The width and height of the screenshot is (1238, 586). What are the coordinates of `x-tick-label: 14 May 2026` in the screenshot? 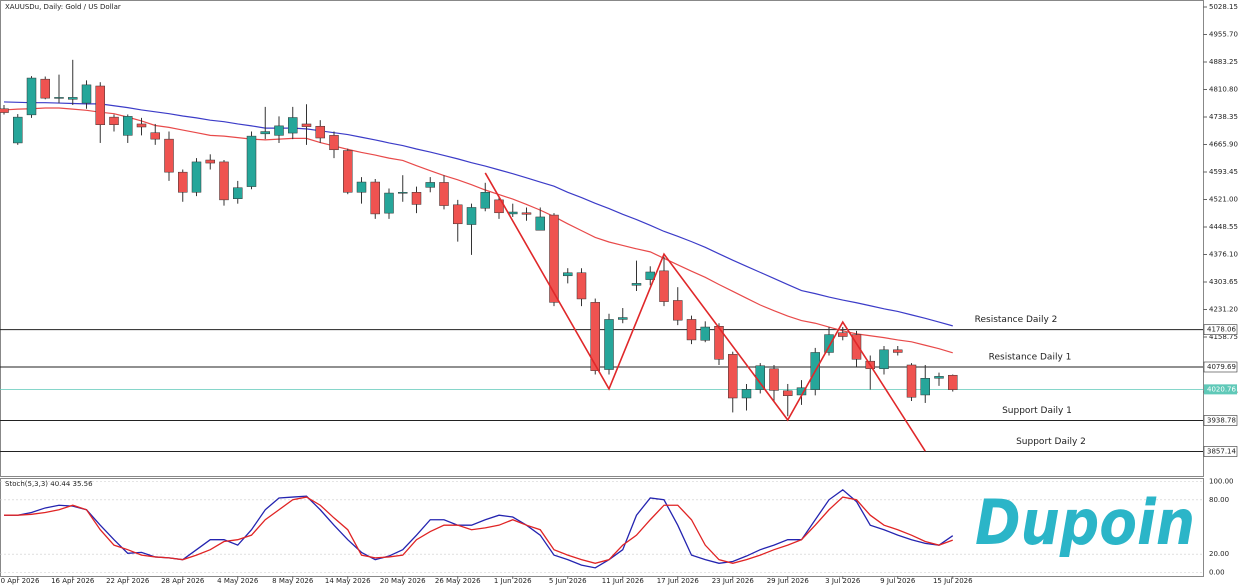 It's located at (348, 581).